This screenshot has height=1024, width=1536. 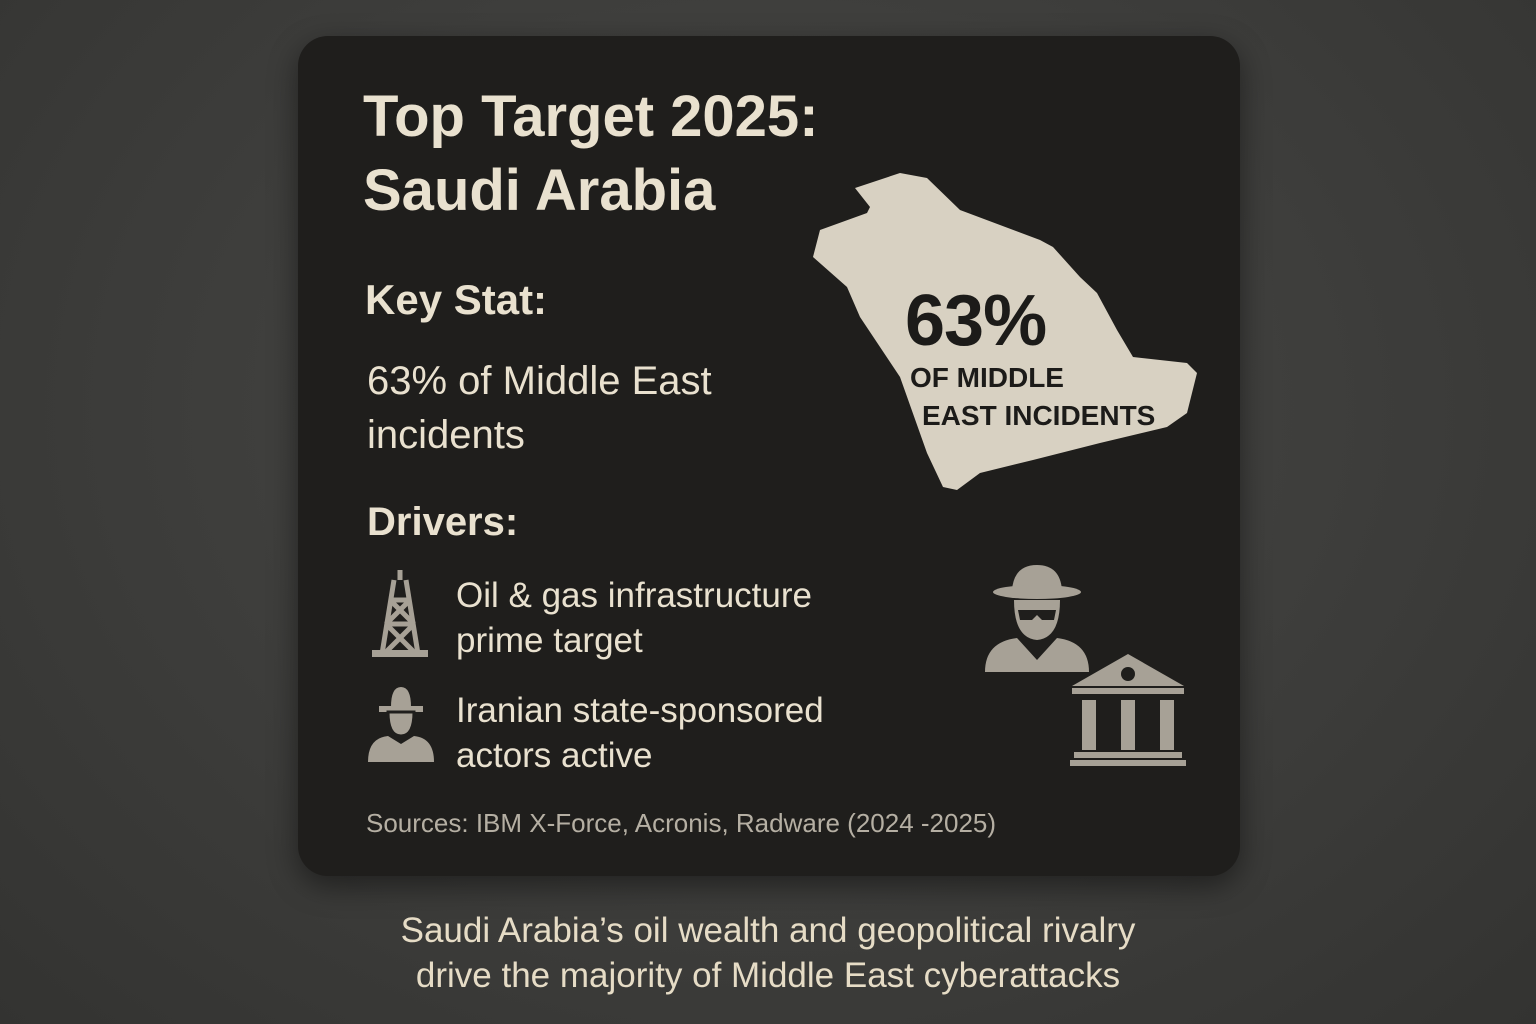 I want to click on title-line-2: Saudi Arabia, so click(x=539, y=190).